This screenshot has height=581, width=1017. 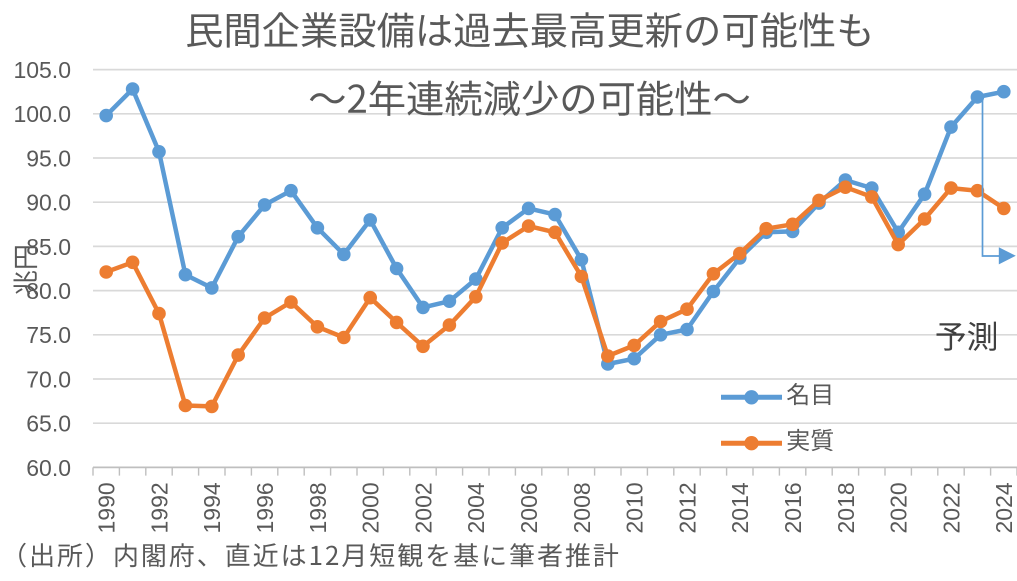 What do you see at coordinates (740, 507) in the screenshot?
I see `svg-text: 2014` at bounding box center [740, 507].